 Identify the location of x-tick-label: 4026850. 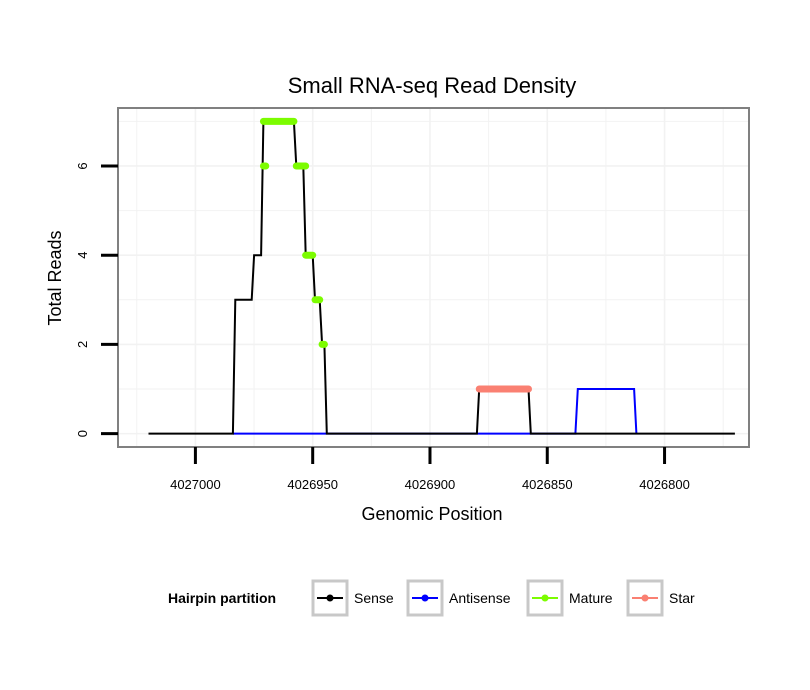
(547, 484).